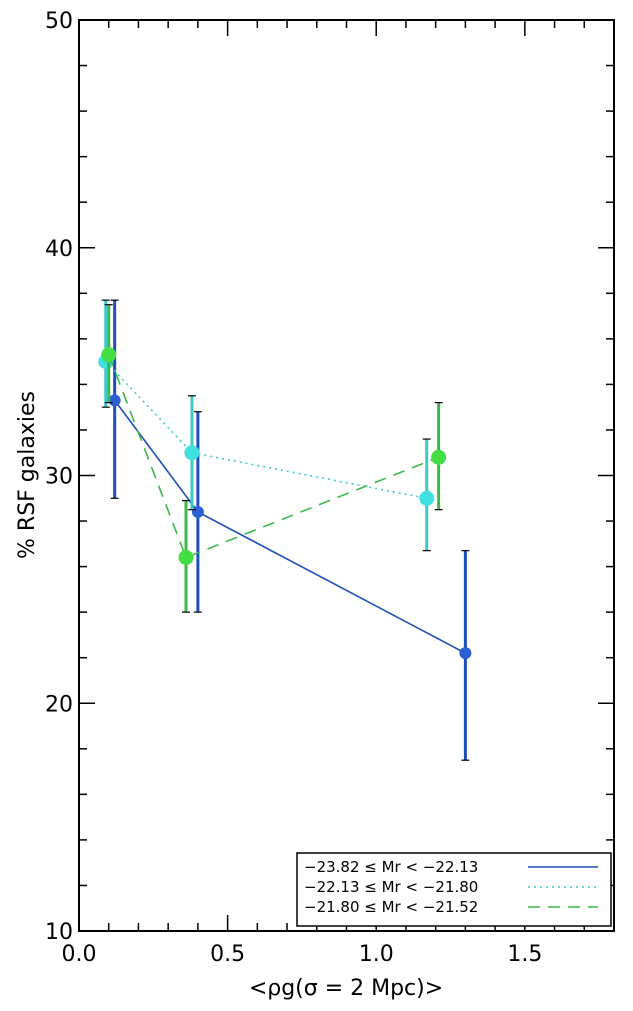 This screenshot has width=633, height=1011. What do you see at coordinates (227, 954) in the screenshot?
I see `x-tick-label: 0.5` at bounding box center [227, 954].